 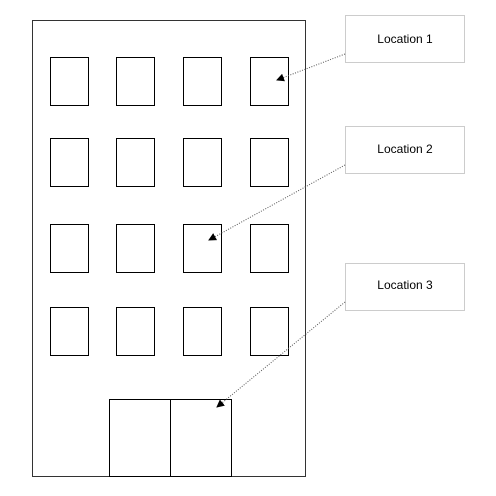 I want to click on callout-label-location-1: Location 1, so click(x=405, y=39).